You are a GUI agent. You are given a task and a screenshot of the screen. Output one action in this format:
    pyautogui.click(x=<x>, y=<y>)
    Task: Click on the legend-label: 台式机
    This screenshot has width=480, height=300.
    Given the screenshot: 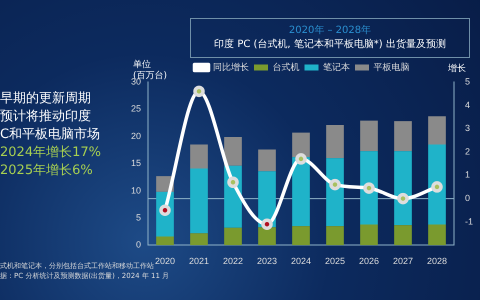 What is the action you would take?
    pyautogui.click(x=286, y=67)
    